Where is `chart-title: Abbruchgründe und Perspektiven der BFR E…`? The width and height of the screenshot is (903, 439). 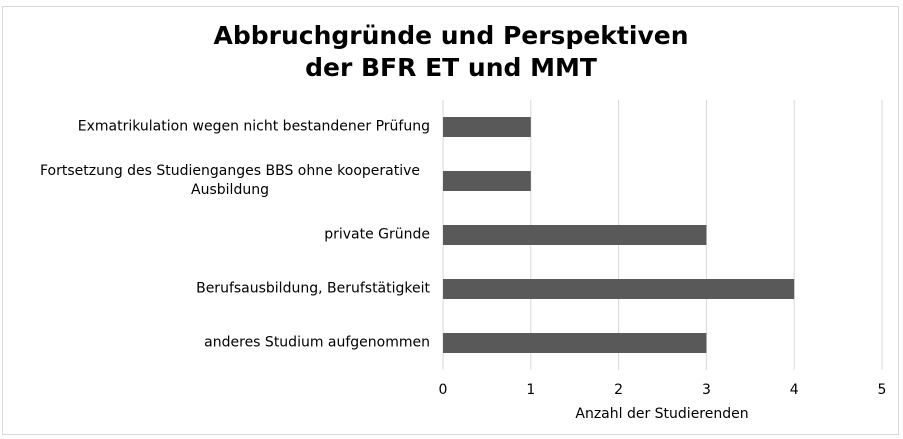 chart-title: Abbruchgründe und Perspektiven der BFR E… is located at coordinates (451, 51).